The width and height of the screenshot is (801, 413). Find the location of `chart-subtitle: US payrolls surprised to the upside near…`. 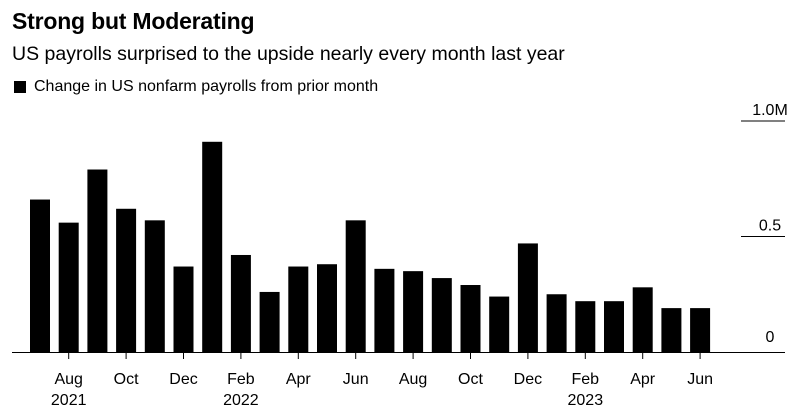

chart-subtitle: US payrolls surprised to the upside near… is located at coordinates (288, 54).